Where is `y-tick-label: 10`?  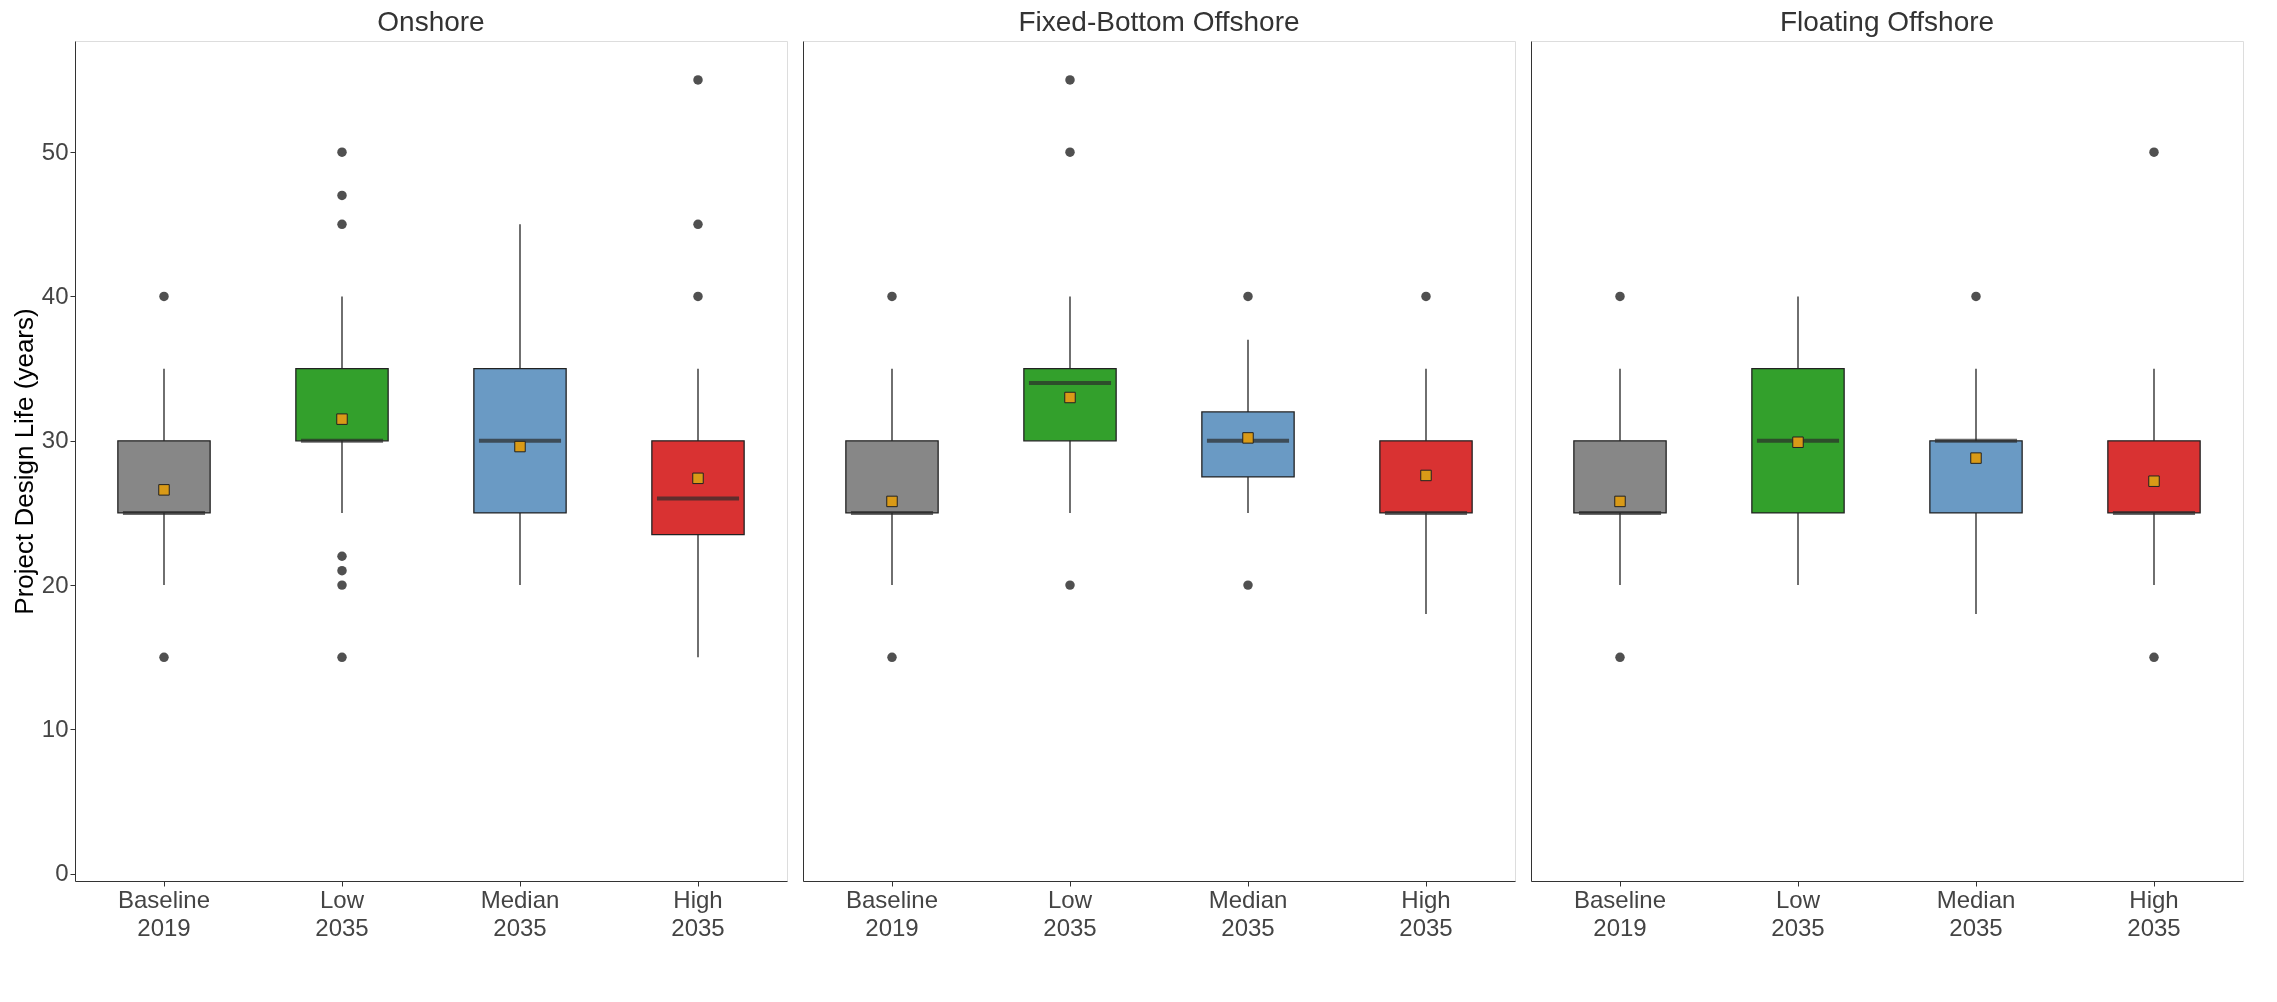 y-tick-label: 10 is located at coordinates (55, 728).